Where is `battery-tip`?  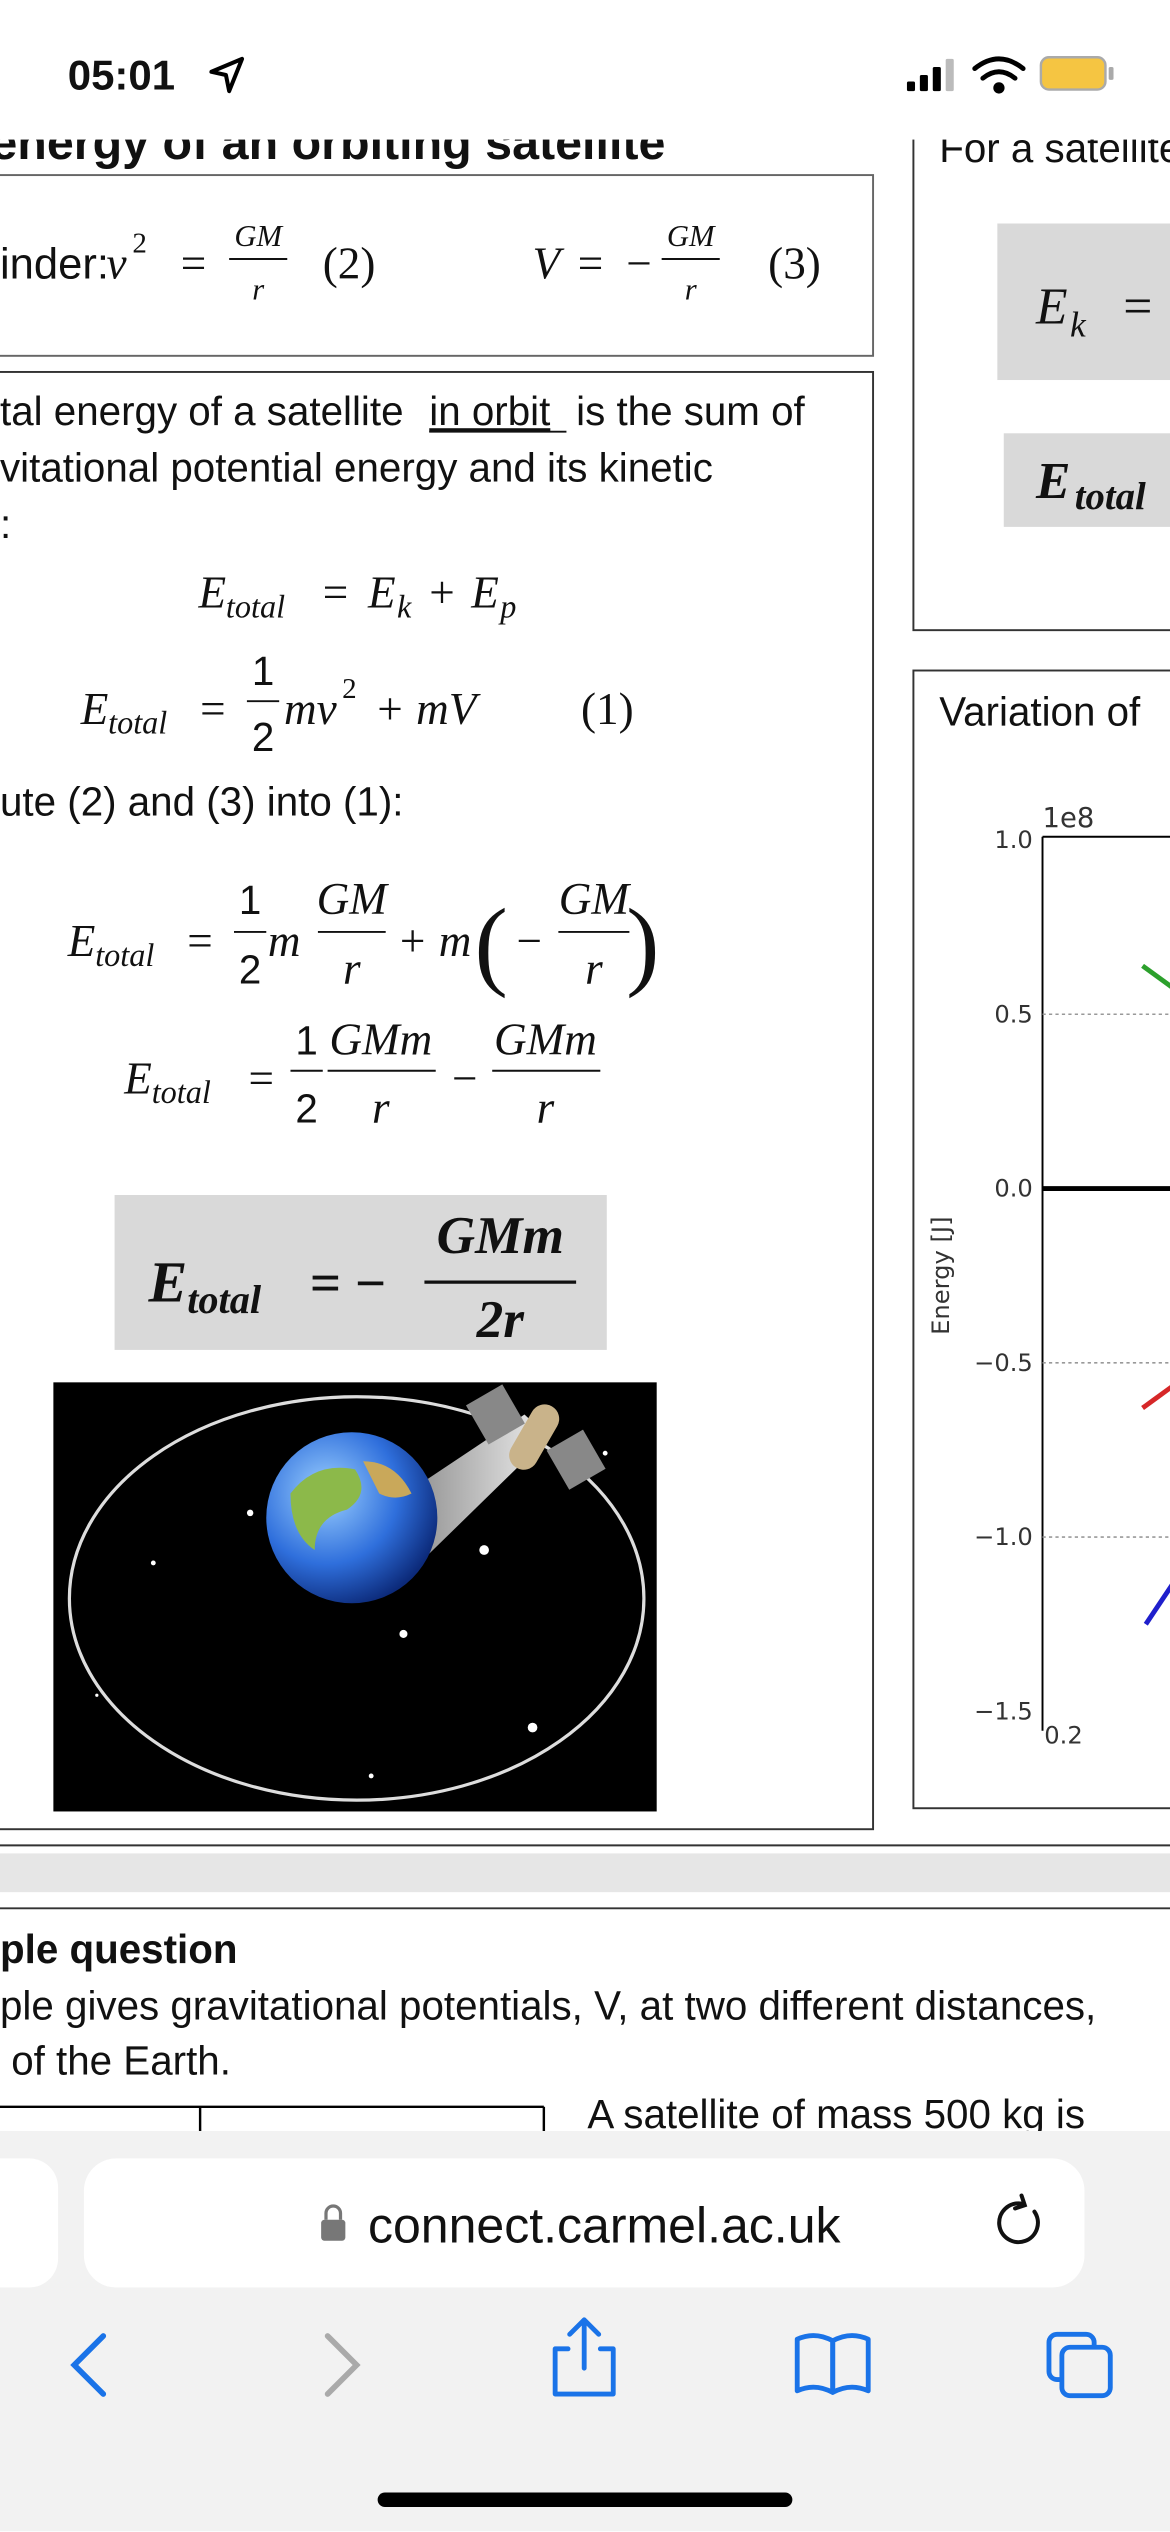
battery-tip is located at coordinates (1111, 73).